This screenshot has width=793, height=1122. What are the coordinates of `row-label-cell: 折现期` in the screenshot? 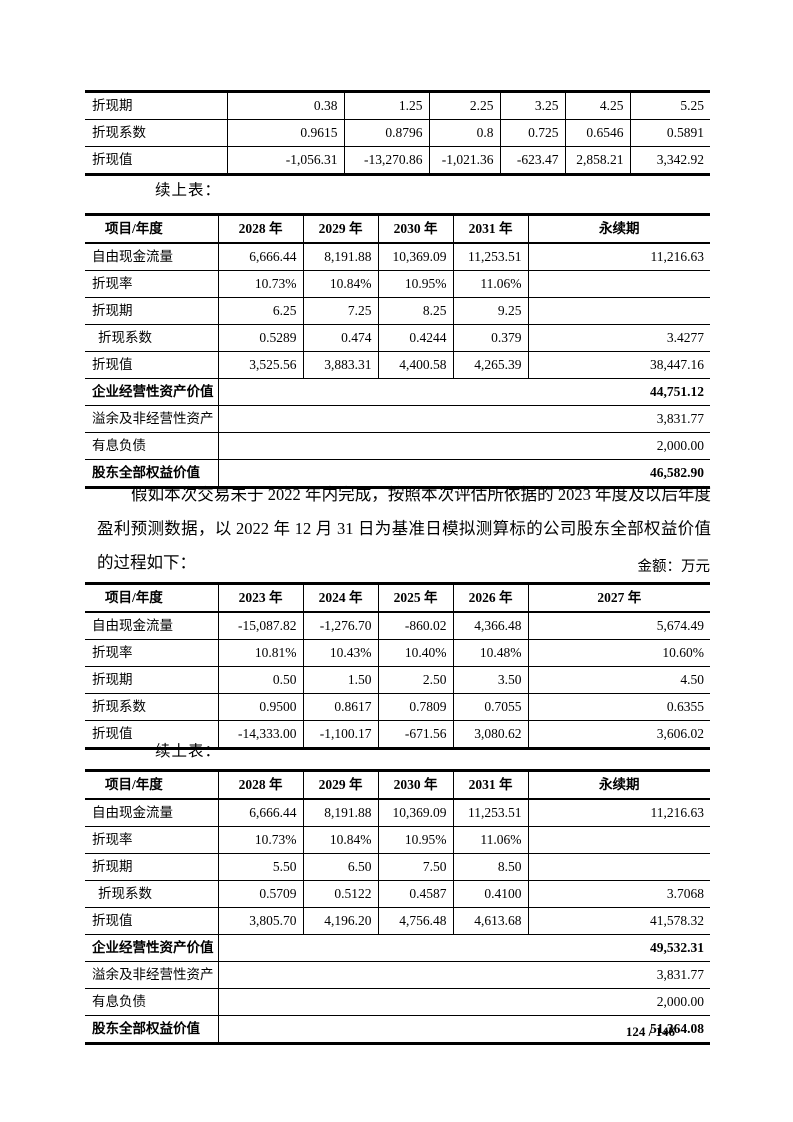 It's located at (156, 105).